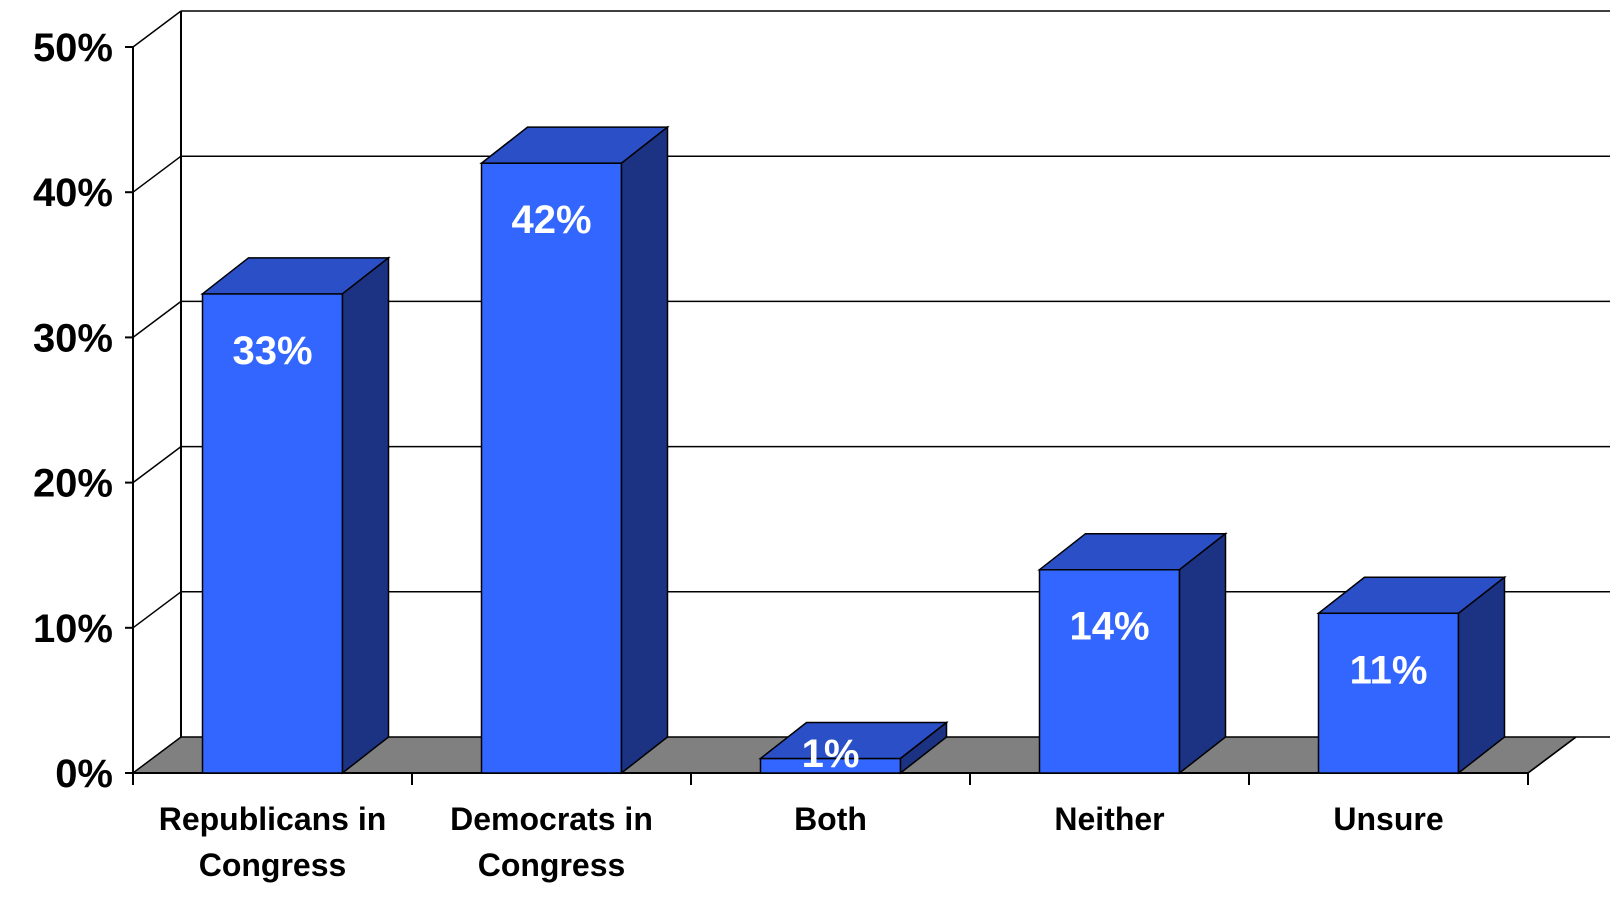 This screenshot has height=907, width=1610. I want to click on floor-edge, so click(1552, 755).